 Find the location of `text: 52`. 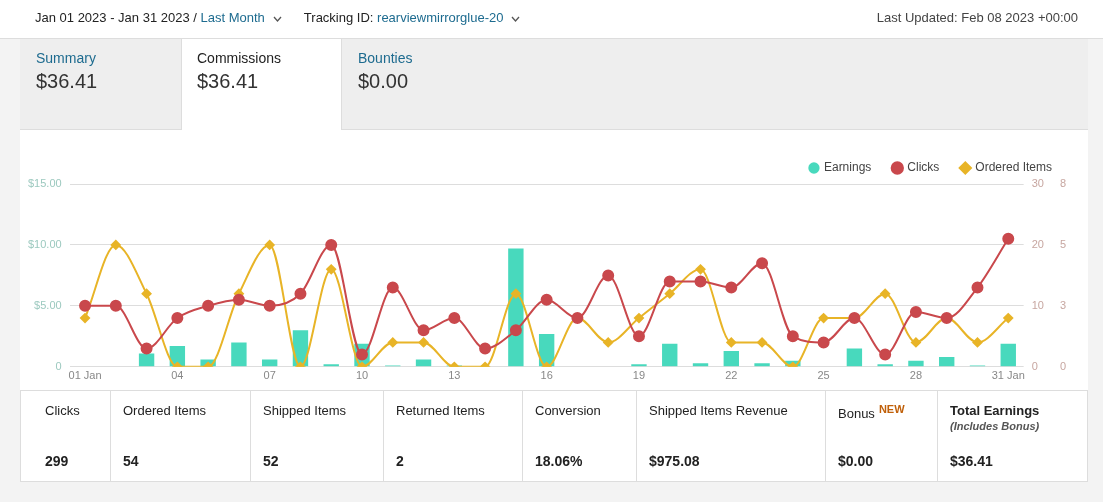

text: 52 is located at coordinates (271, 461).